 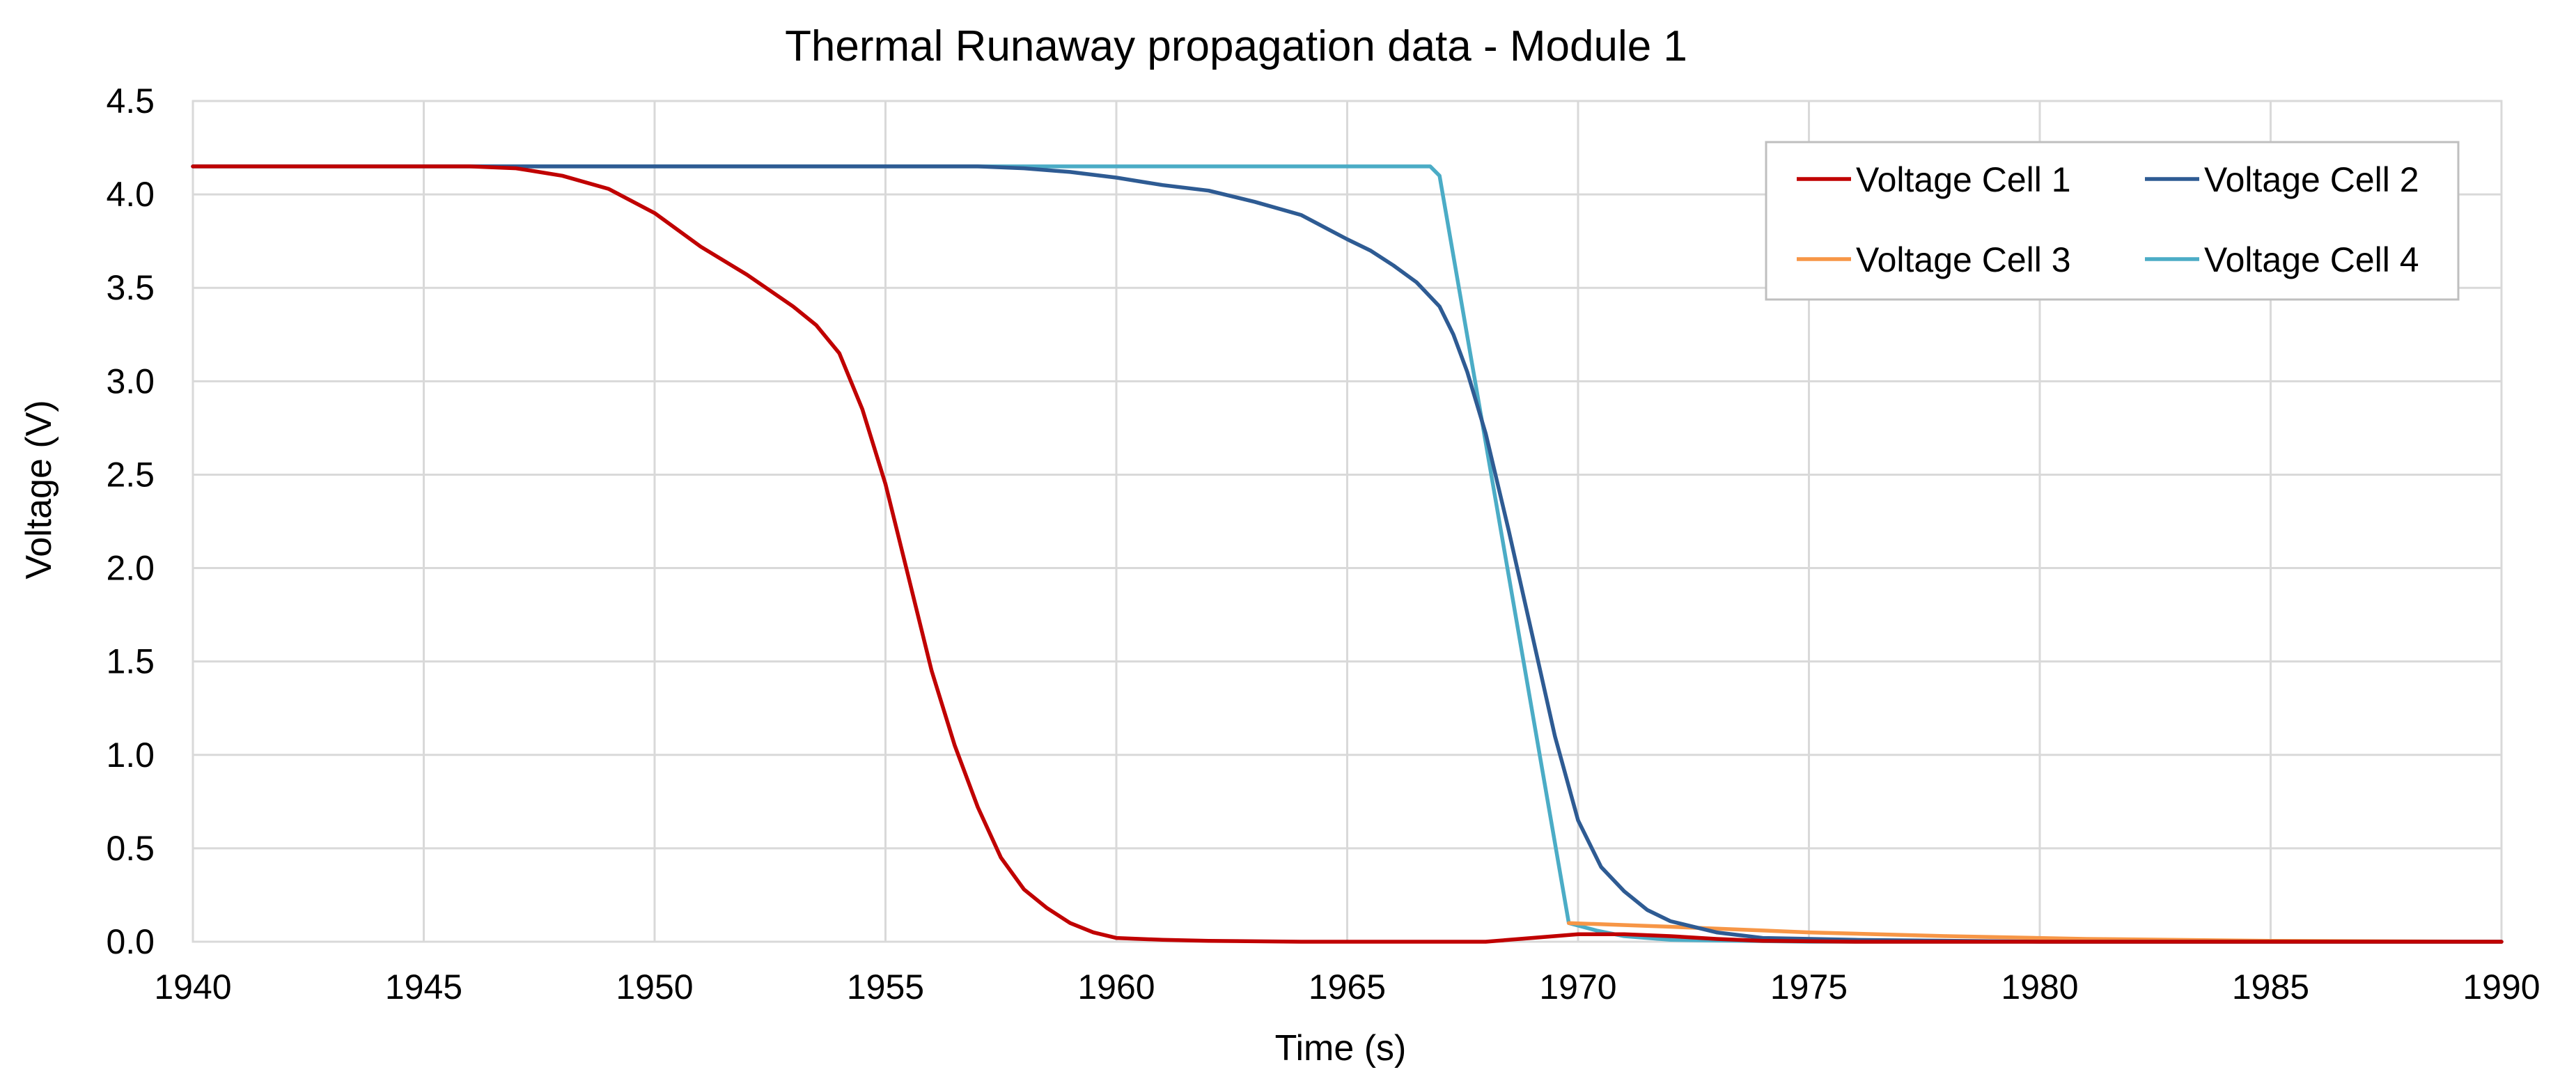 I want to click on y-tick-label: 2.0, so click(x=130, y=568).